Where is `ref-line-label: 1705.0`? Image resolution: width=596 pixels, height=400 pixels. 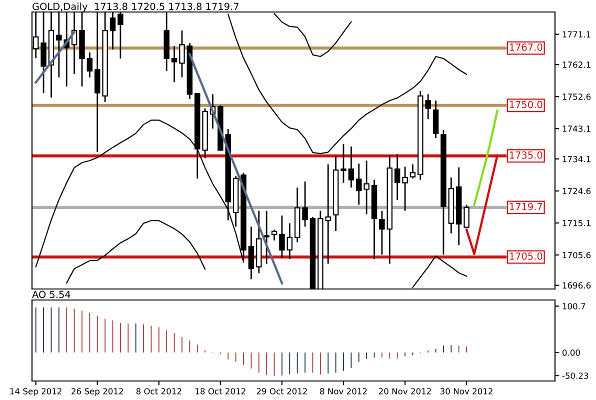
ref-line-label: 1705.0 is located at coordinates (526, 256).